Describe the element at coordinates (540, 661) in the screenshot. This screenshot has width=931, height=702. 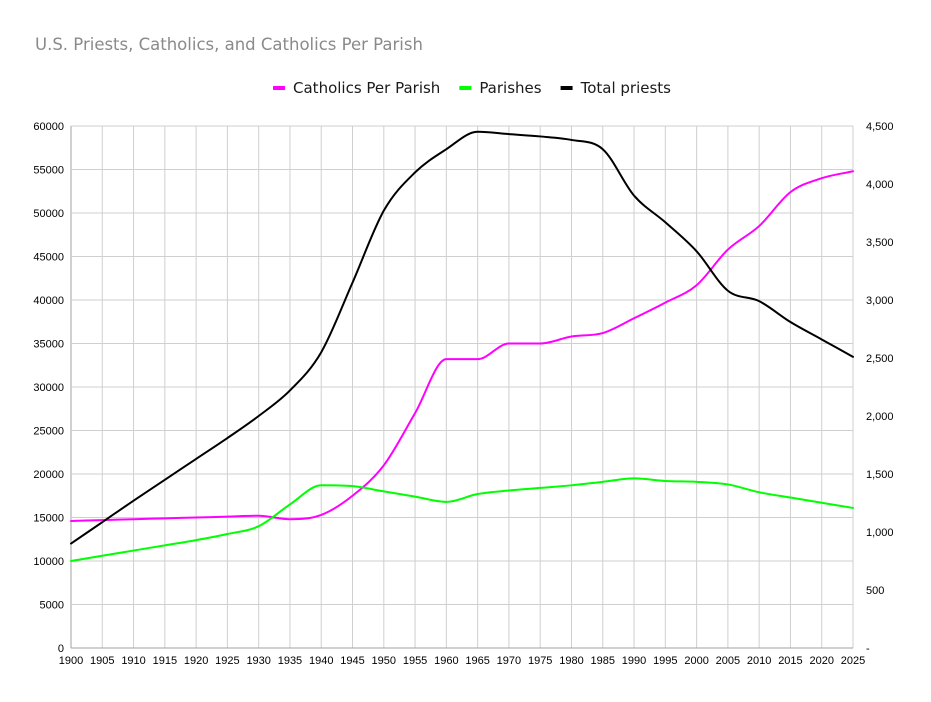
I see `x-tick-label: 1975` at that location.